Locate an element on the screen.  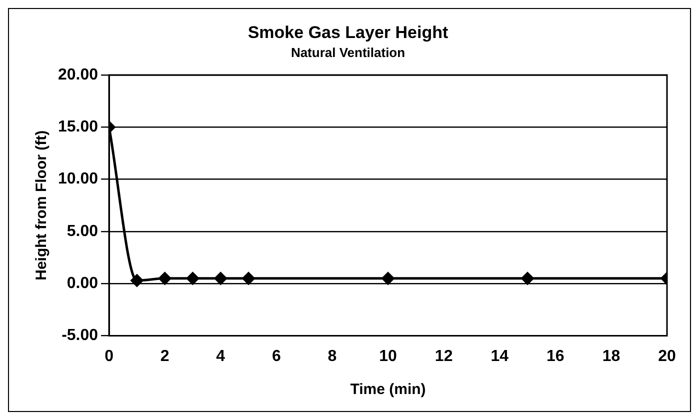
x-axis-title: Time (min) is located at coordinates (388, 389).